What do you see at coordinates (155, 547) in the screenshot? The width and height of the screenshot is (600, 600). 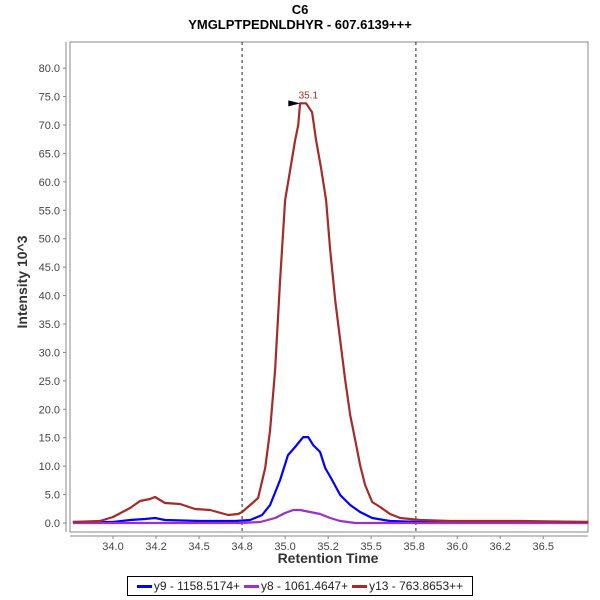 I see `x-tick-label: 34.2` at bounding box center [155, 547].